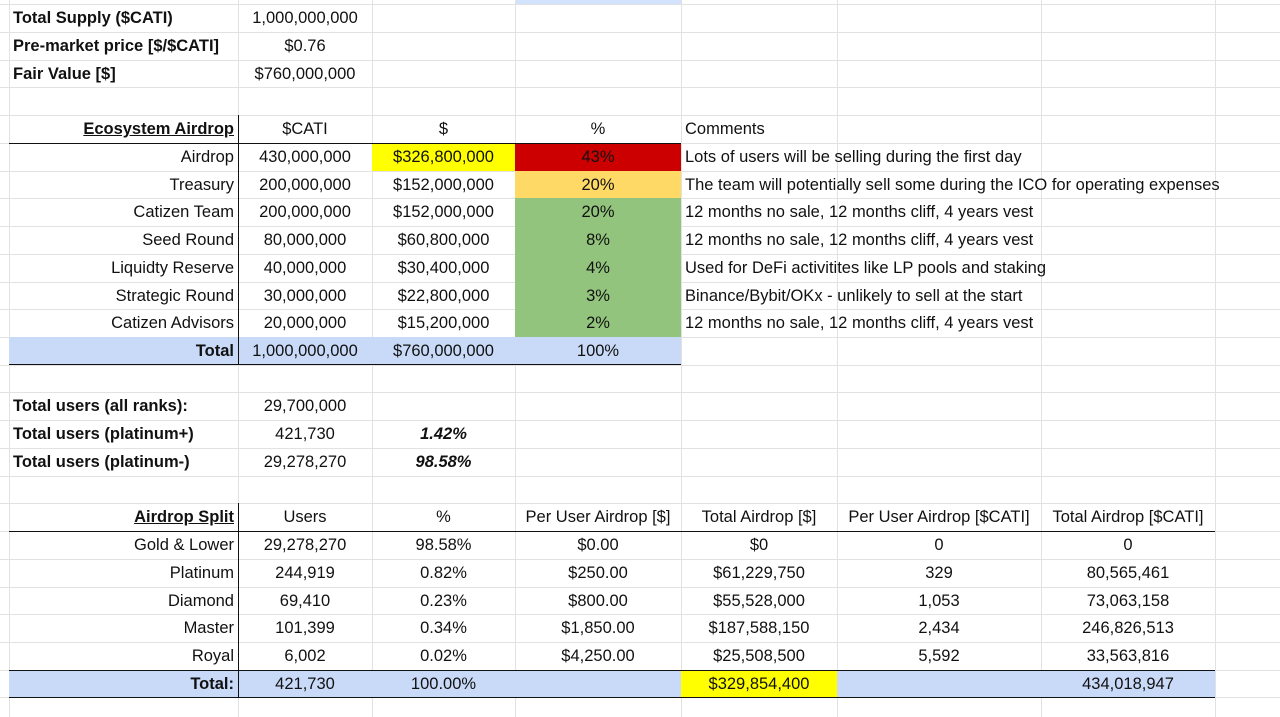  I want to click on ecosystem-cati-header: $CATI, so click(305, 129).